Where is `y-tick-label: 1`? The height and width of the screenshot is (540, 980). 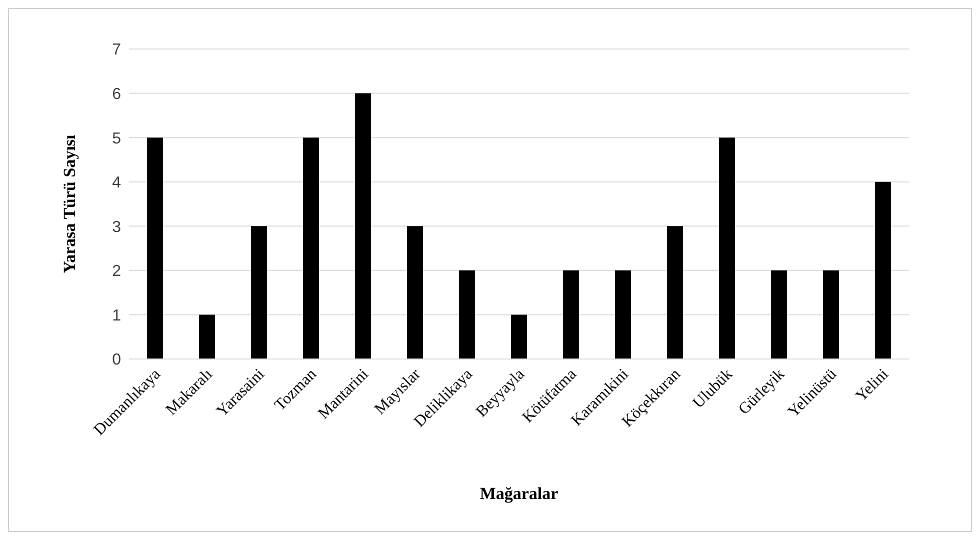 y-tick-label: 1 is located at coordinates (117, 315).